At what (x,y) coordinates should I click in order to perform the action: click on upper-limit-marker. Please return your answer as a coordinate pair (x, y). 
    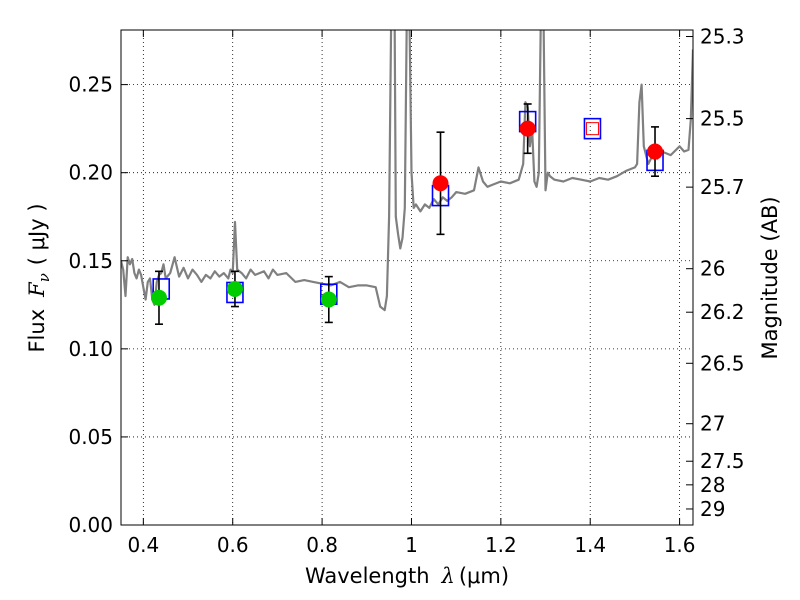
    Looking at the image, I should click on (592, 129).